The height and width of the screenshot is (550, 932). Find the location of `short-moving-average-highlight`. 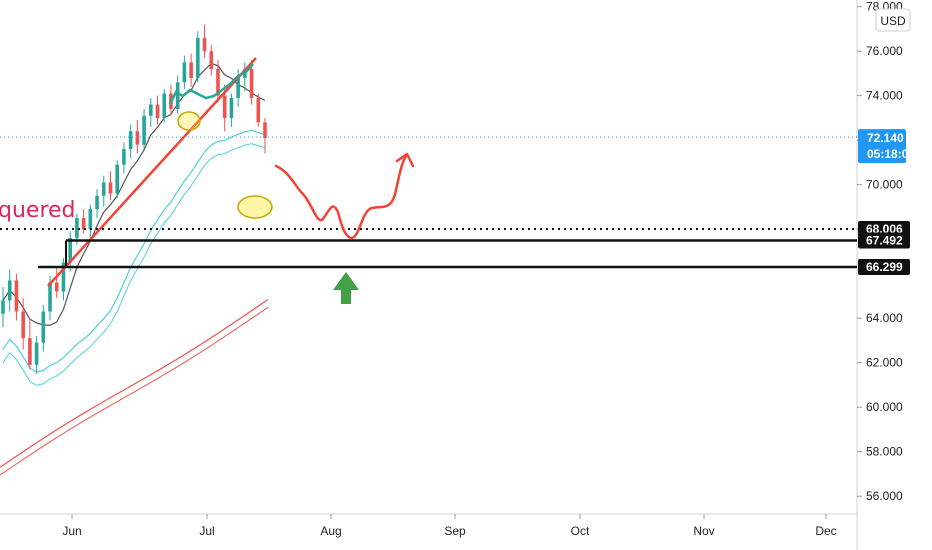

short-moving-average-highlight is located at coordinates (211, 84).